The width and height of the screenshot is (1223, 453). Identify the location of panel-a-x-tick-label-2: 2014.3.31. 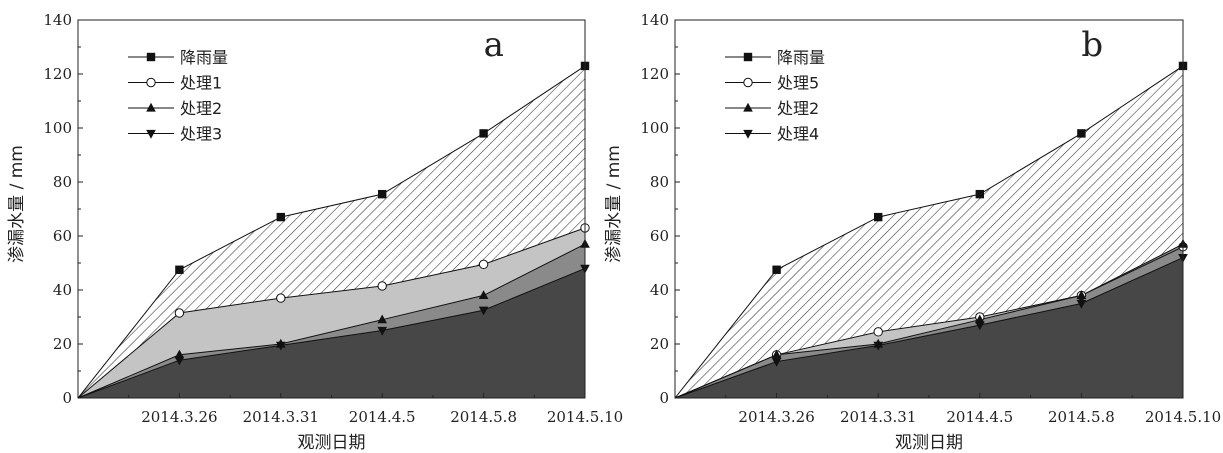
(281, 417).